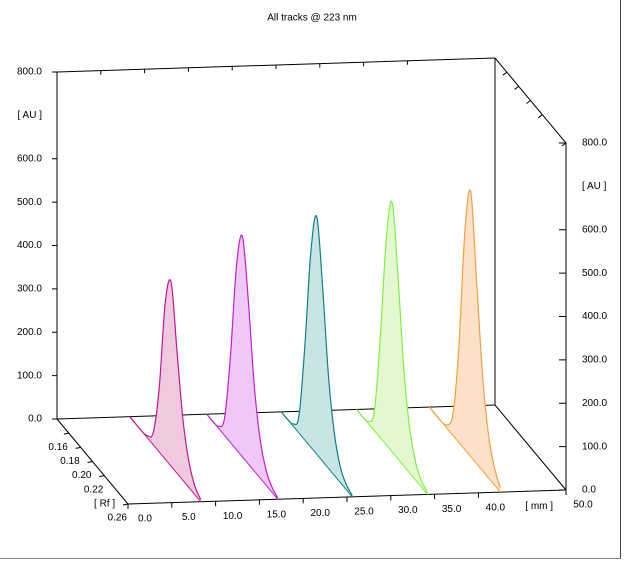  What do you see at coordinates (496, 507) in the screenshot?
I see `x-tick-label: 40.0` at bounding box center [496, 507].